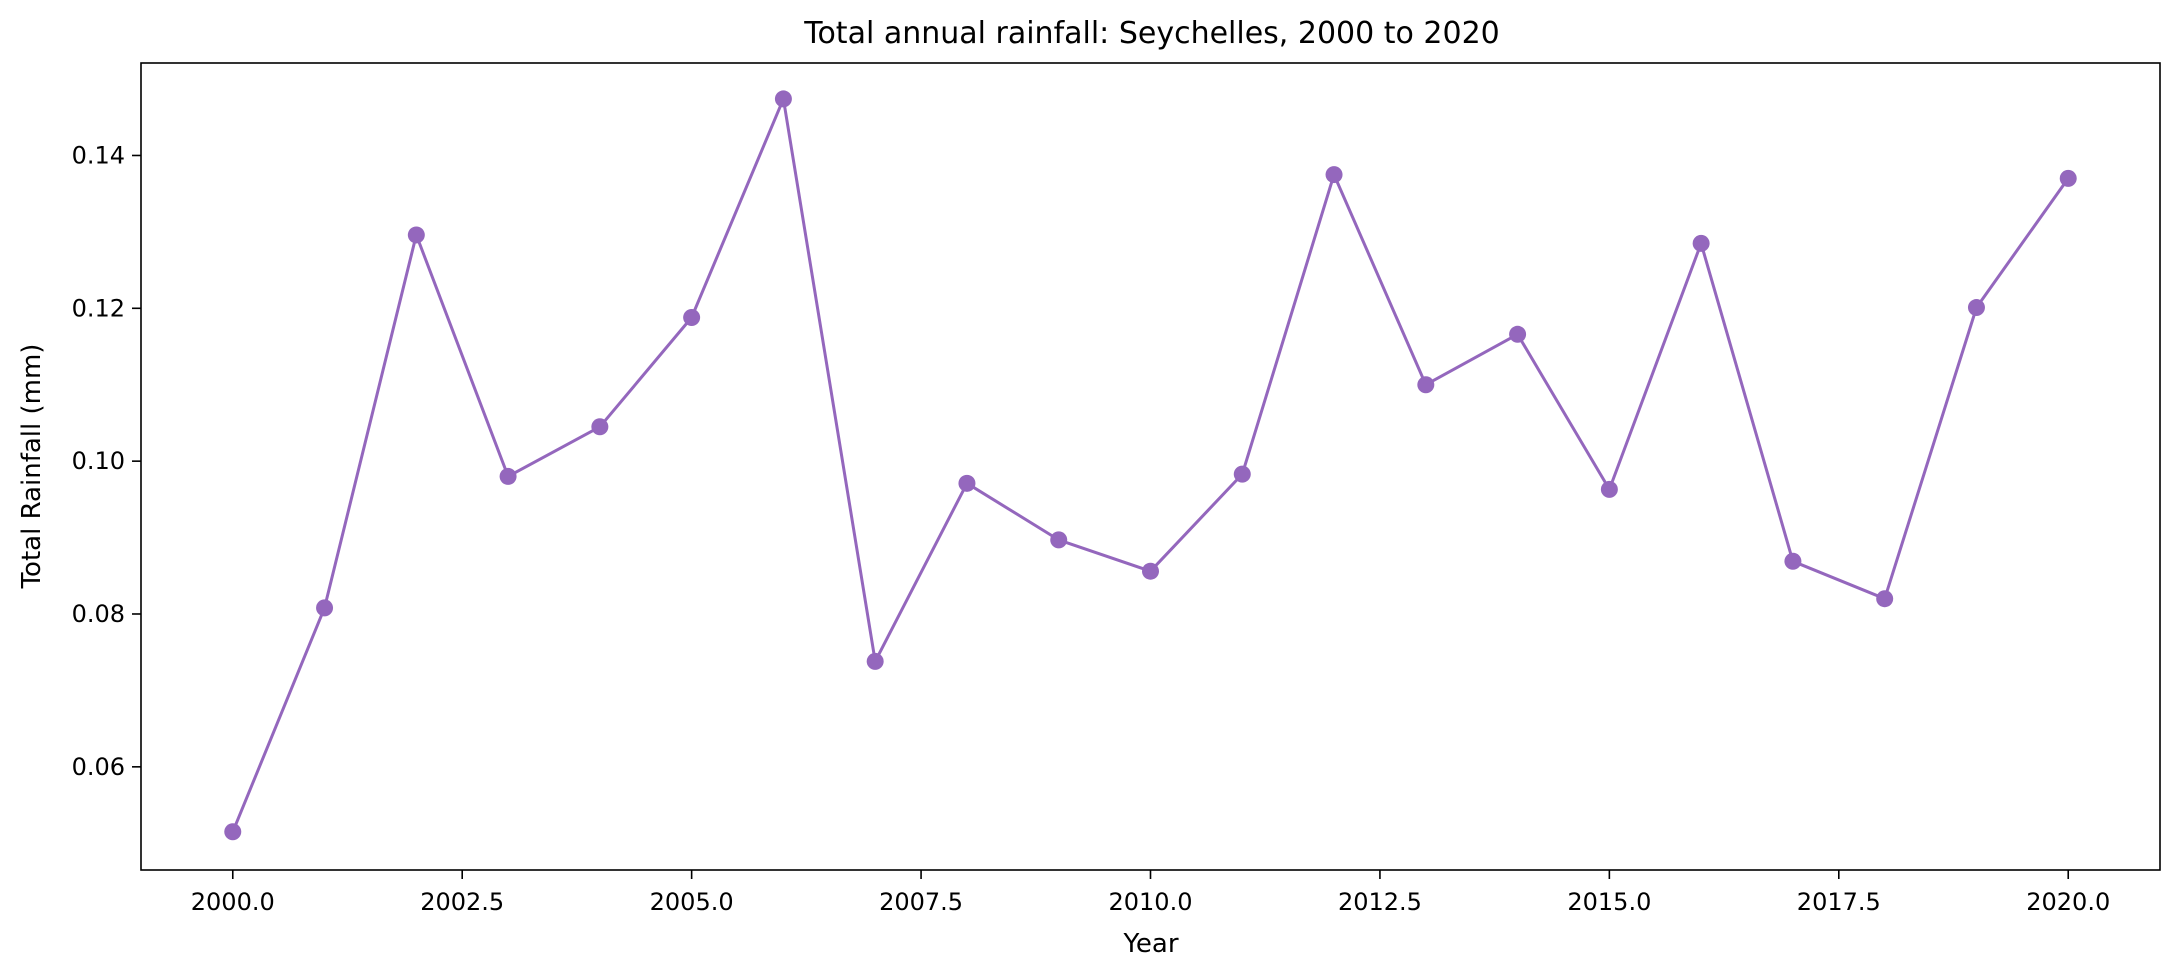  Describe the element at coordinates (98, 461) in the screenshot. I see `y-tick-label: 0.10` at that location.